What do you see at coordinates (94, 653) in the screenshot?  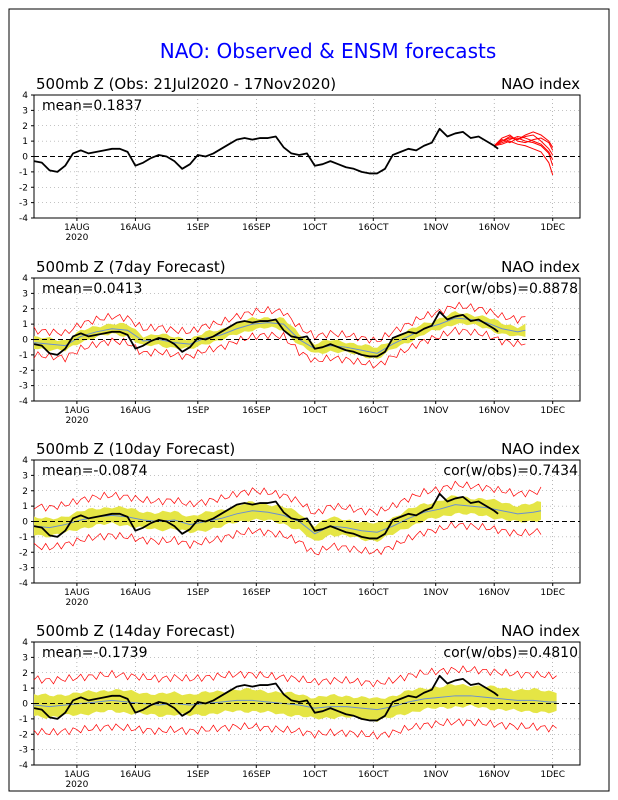 I see `mean-label: mean=-0.1739` at bounding box center [94, 653].